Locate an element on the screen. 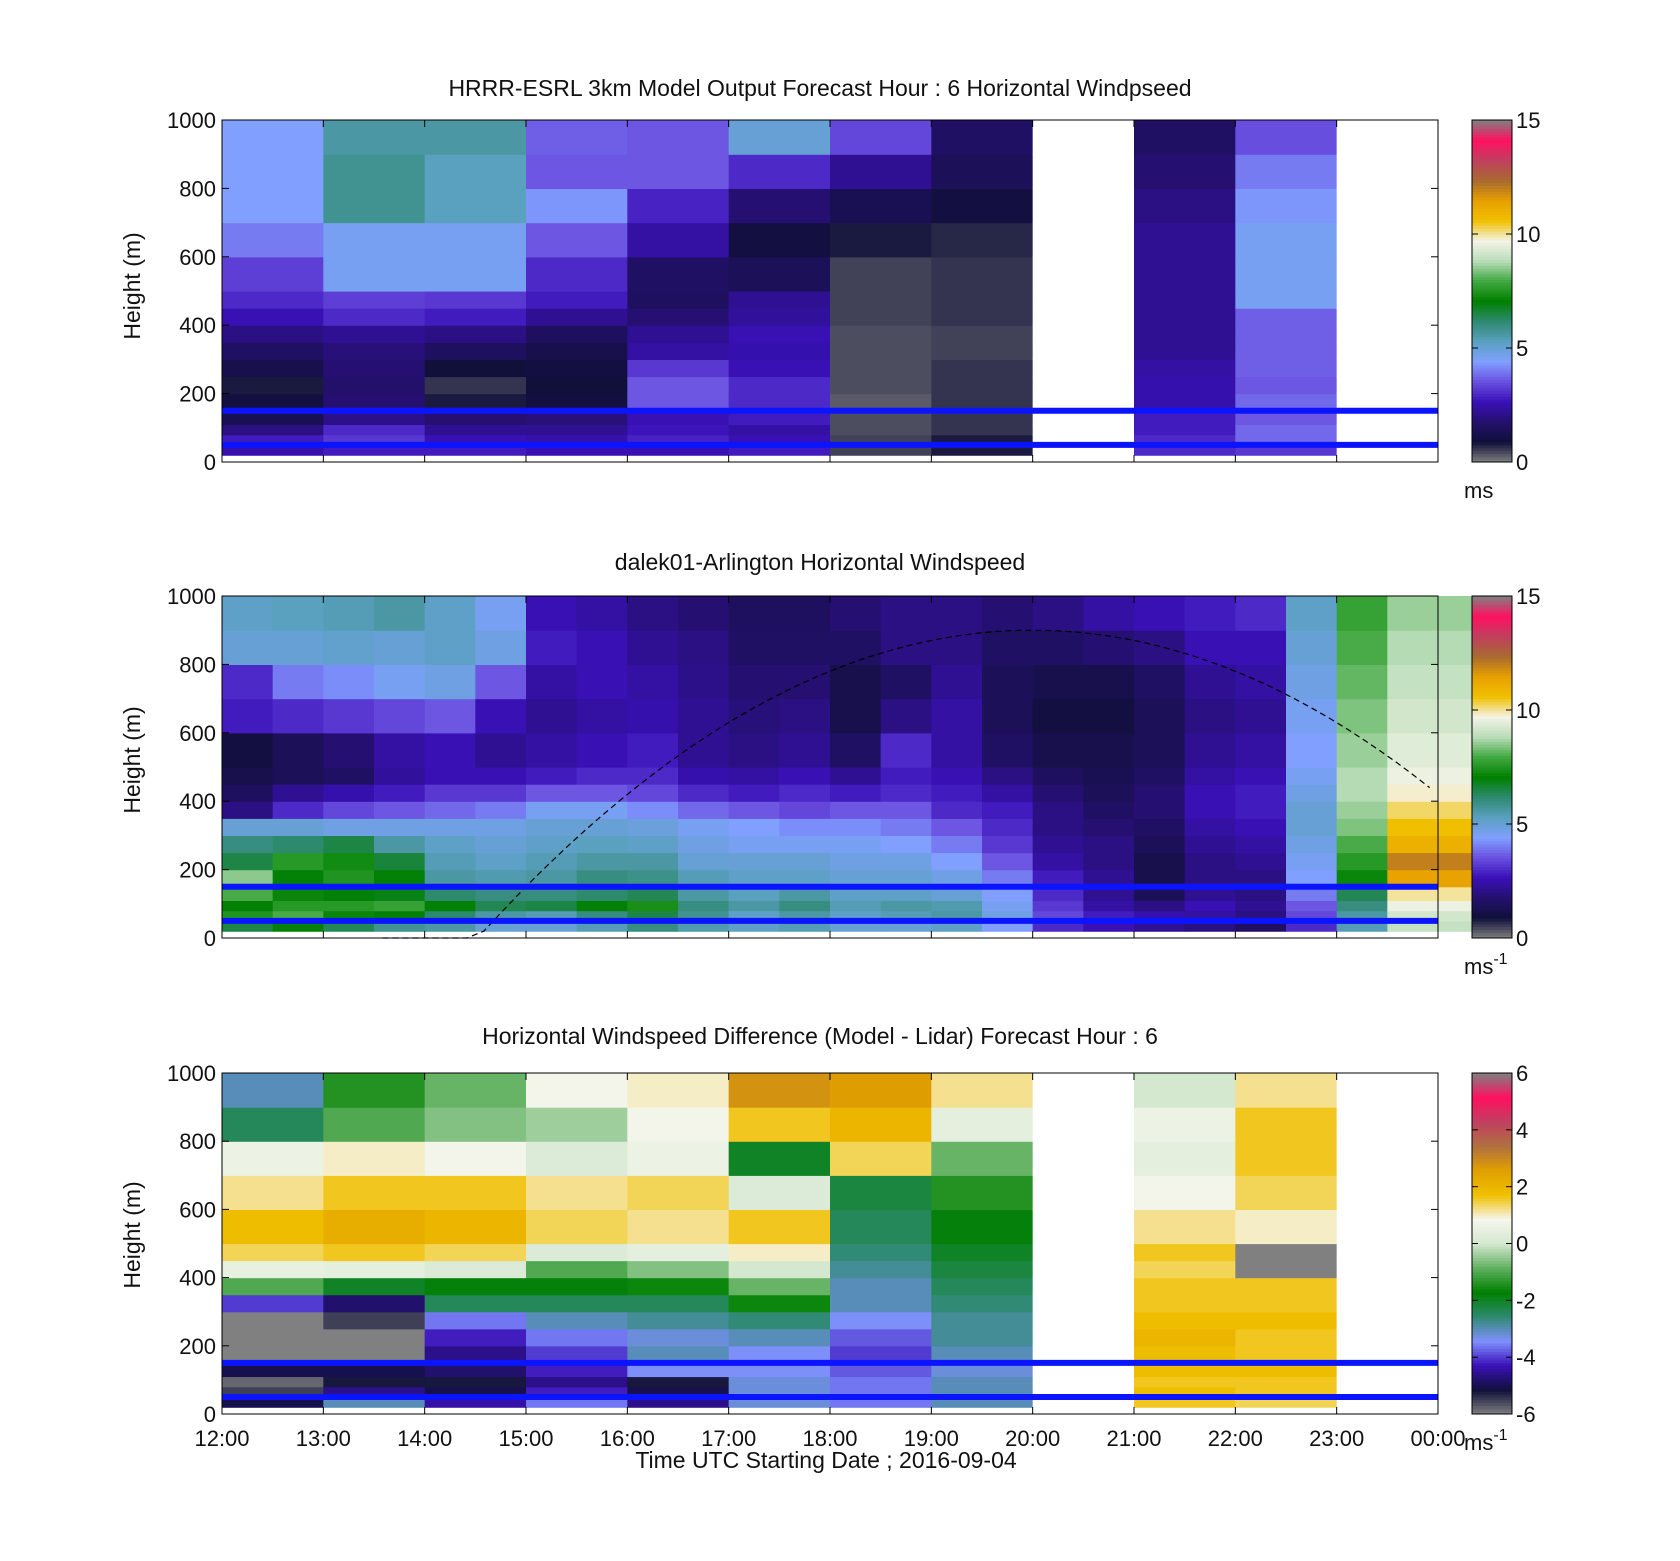 This screenshot has height=1561, width=1680. colorbar-tick-label: 4 is located at coordinates (1522, 1130).